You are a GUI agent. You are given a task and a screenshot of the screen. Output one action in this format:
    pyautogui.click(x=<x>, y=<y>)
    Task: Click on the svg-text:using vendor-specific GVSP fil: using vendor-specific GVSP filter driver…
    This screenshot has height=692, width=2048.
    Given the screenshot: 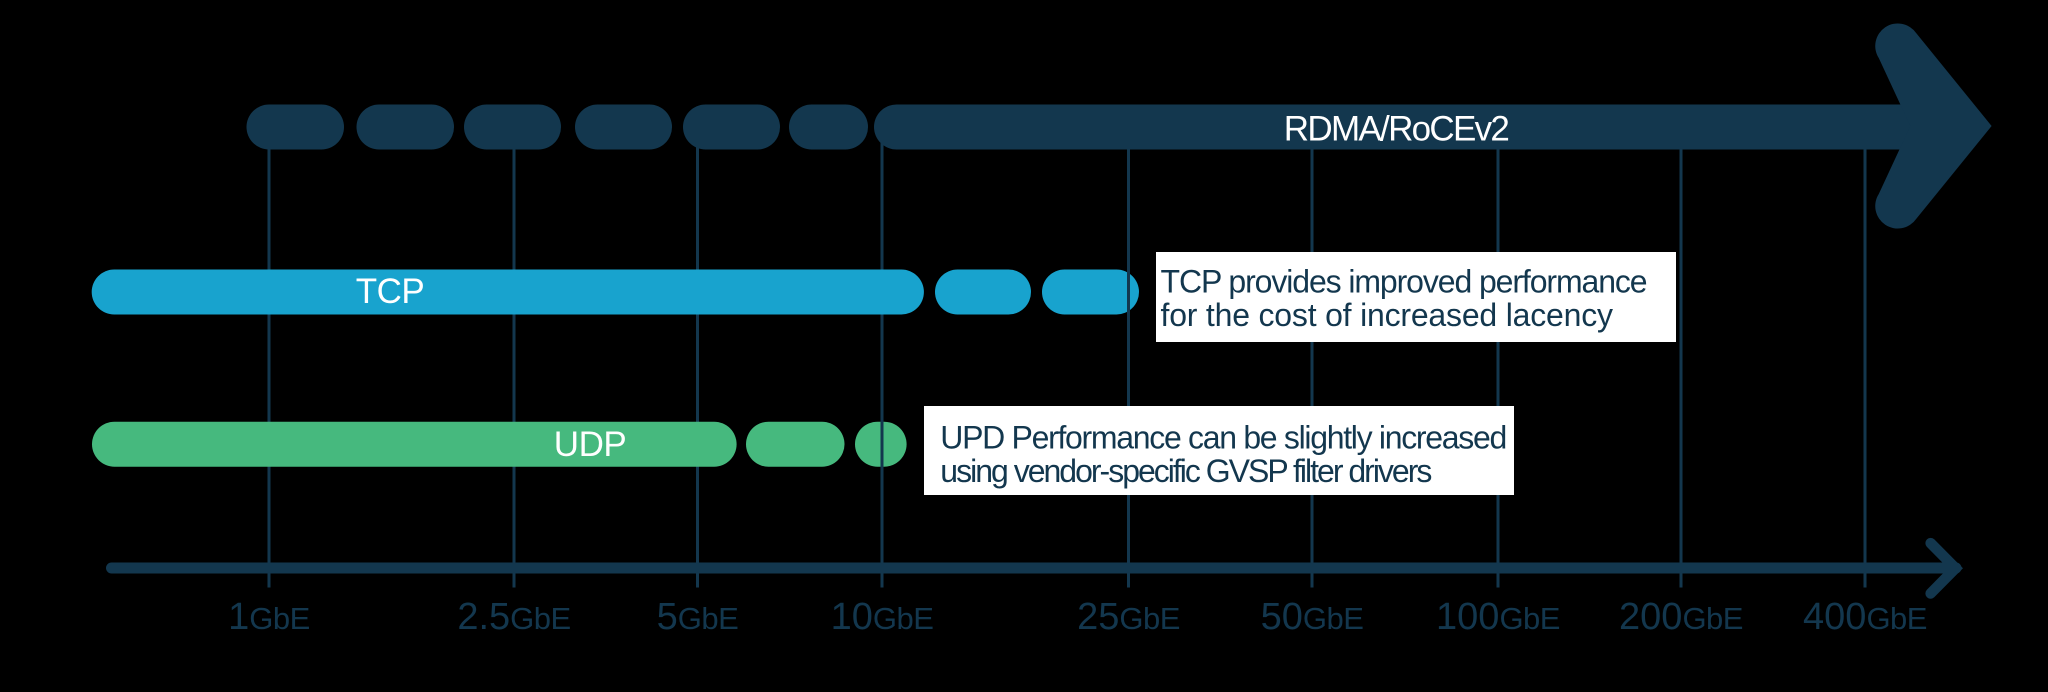 What is the action you would take?
    pyautogui.click(x=1185, y=471)
    